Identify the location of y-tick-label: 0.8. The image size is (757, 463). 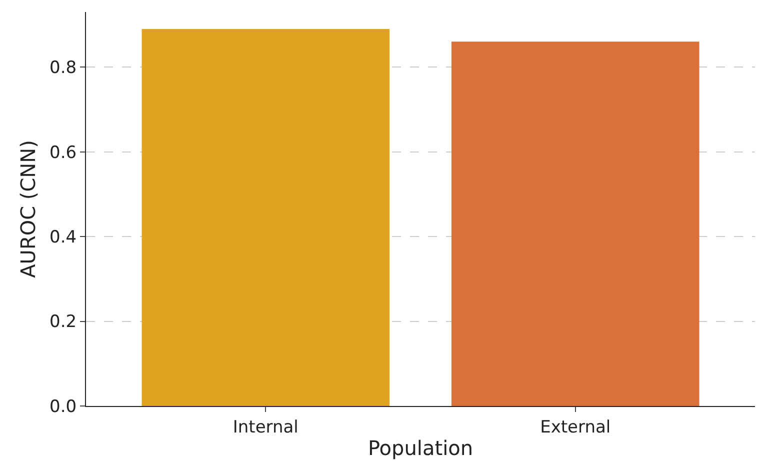
(63, 68).